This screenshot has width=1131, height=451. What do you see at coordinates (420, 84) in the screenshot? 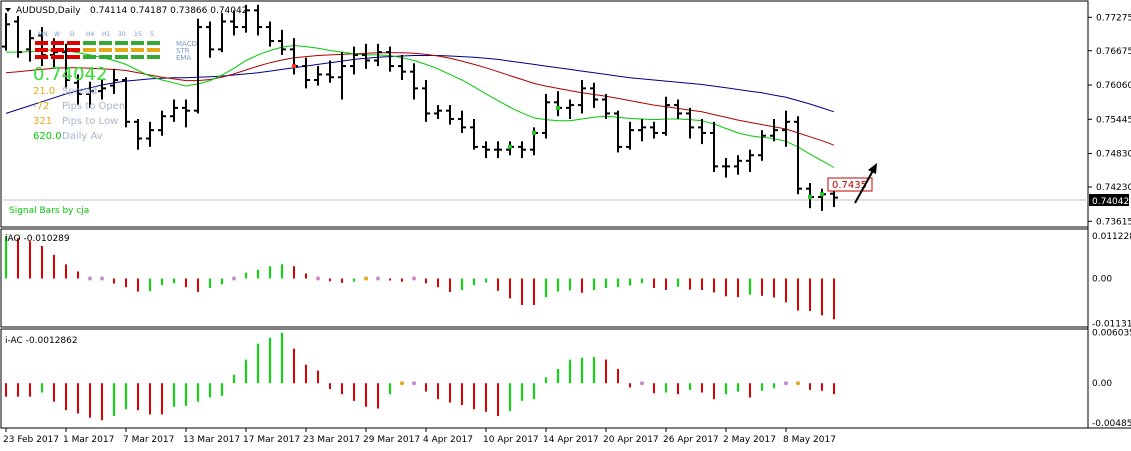
I see `ma-blue-line` at bounding box center [420, 84].